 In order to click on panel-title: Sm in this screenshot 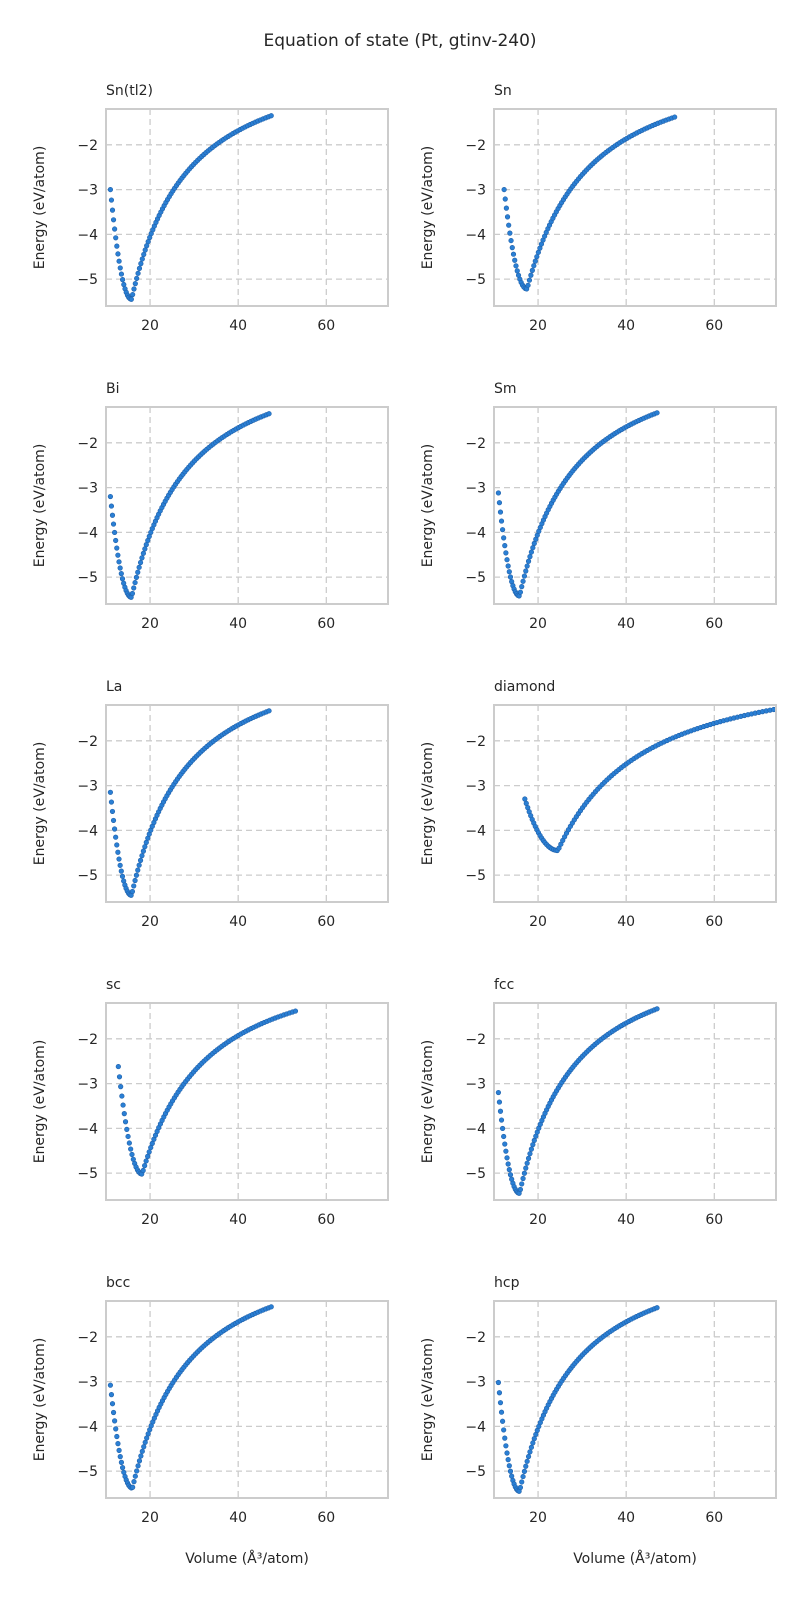, I will do `click(505, 389)`.